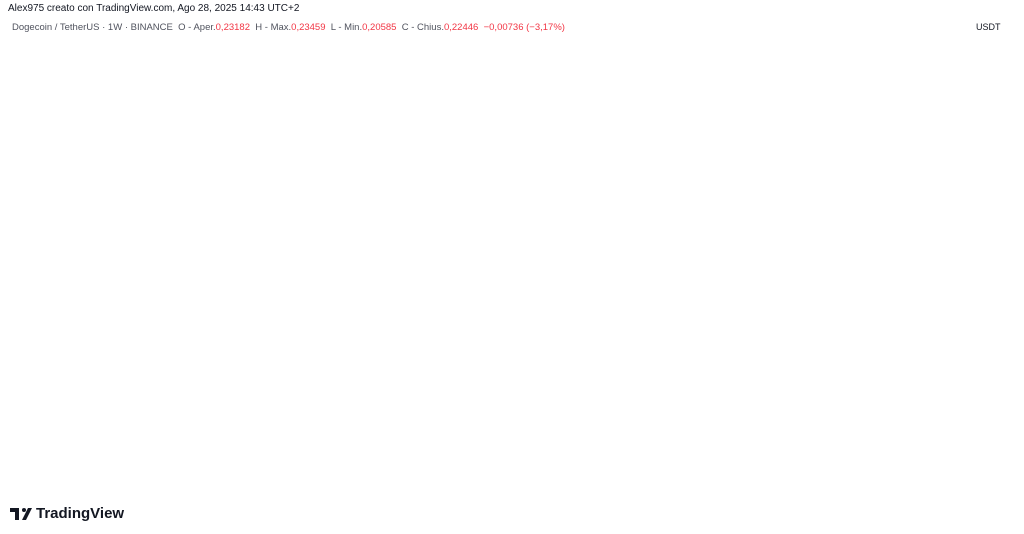  Describe the element at coordinates (265, 458) in the screenshot. I see `fib-0-label: 0,00%` at that location.